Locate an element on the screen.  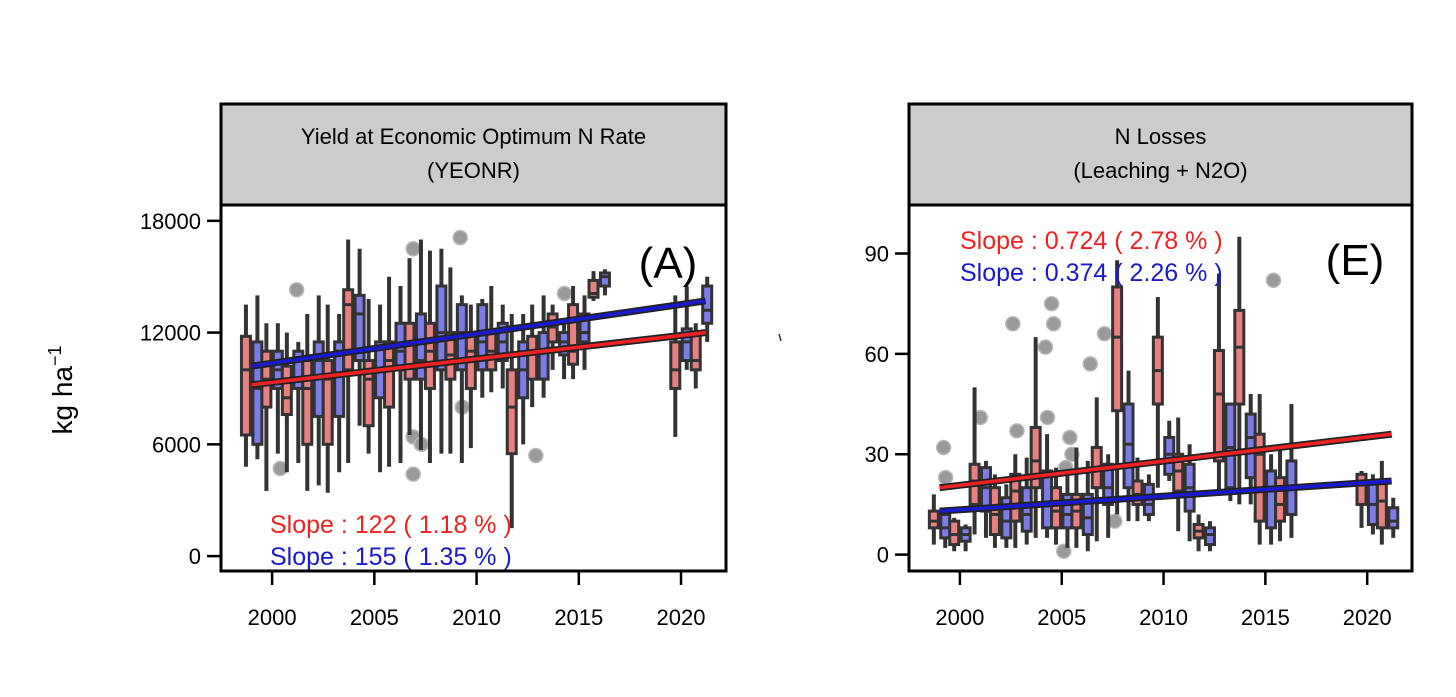
y-tick-label: 90 is located at coordinates (877, 254).